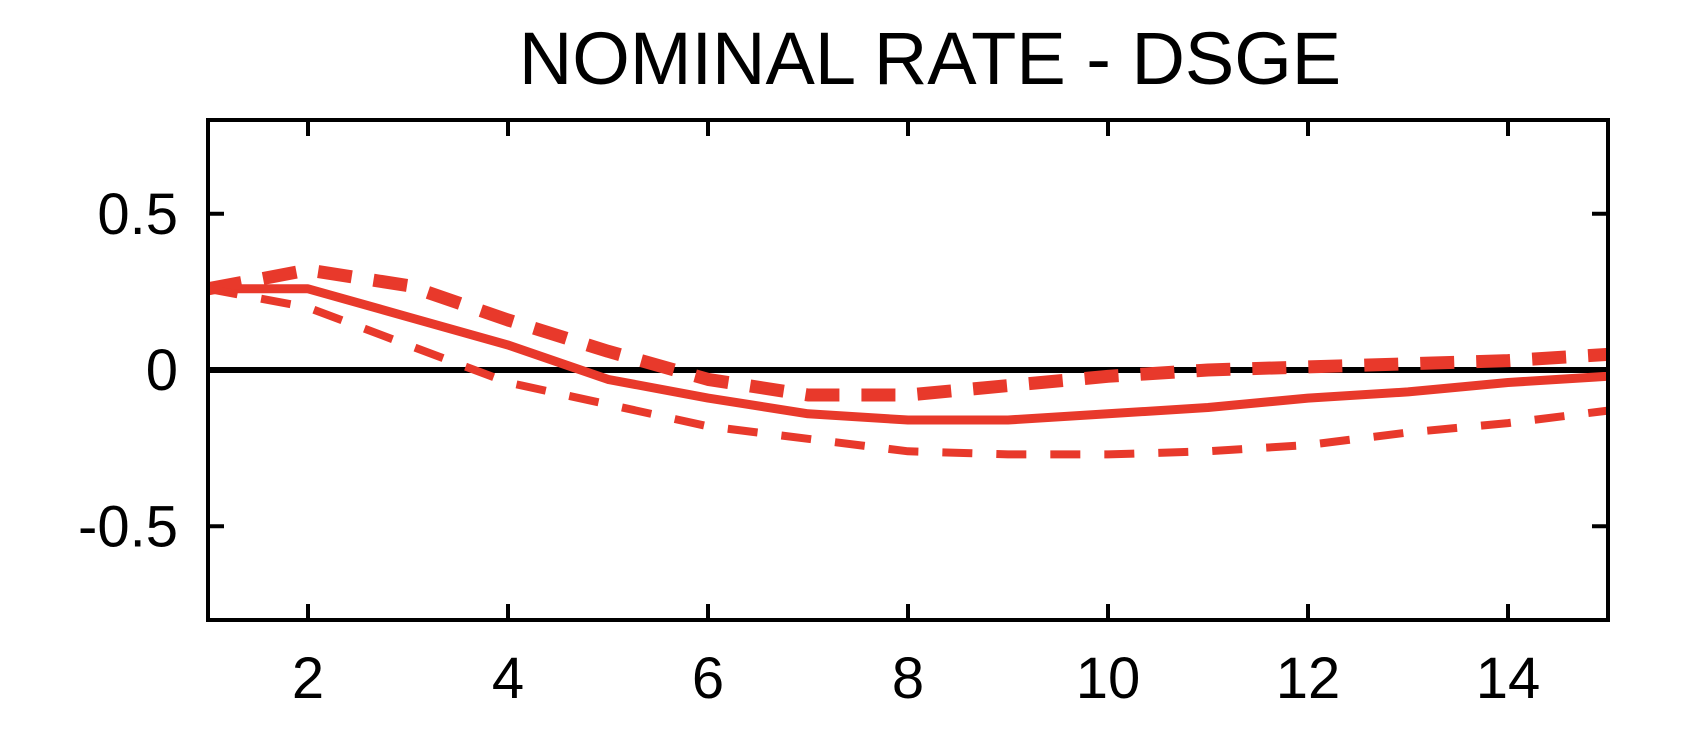 Image resolution: width=1682 pixels, height=753 pixels. I want to click on x-tick-label: 12, so click(1308, 678).